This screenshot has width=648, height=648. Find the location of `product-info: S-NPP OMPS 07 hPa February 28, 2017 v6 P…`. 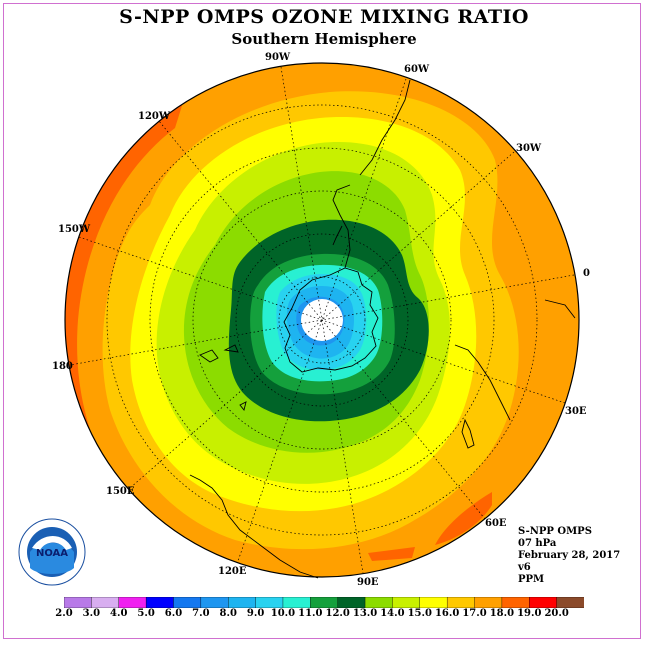

product-info: S-NPP OMPS 07 hPa February 28, 2017 v6 P… is located at coordinates (569, 556).